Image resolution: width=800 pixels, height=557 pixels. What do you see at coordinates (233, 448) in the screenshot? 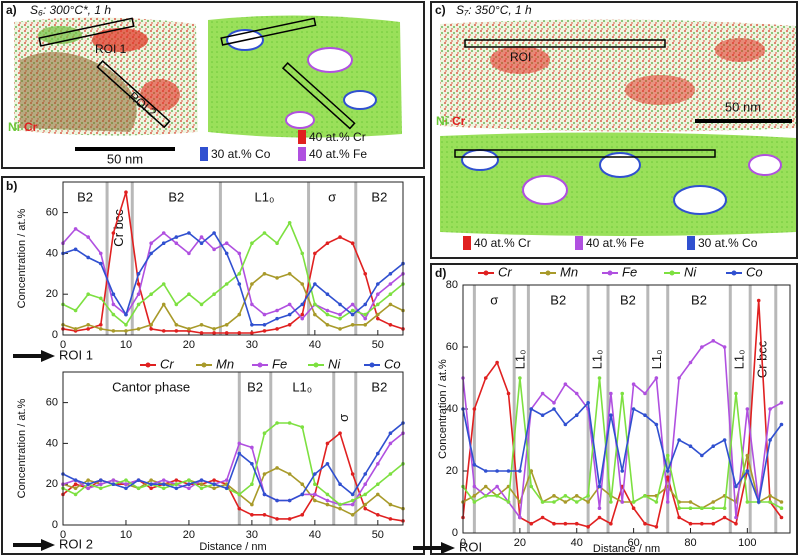
I see `plot-frame` at bounding box center [233, 448].